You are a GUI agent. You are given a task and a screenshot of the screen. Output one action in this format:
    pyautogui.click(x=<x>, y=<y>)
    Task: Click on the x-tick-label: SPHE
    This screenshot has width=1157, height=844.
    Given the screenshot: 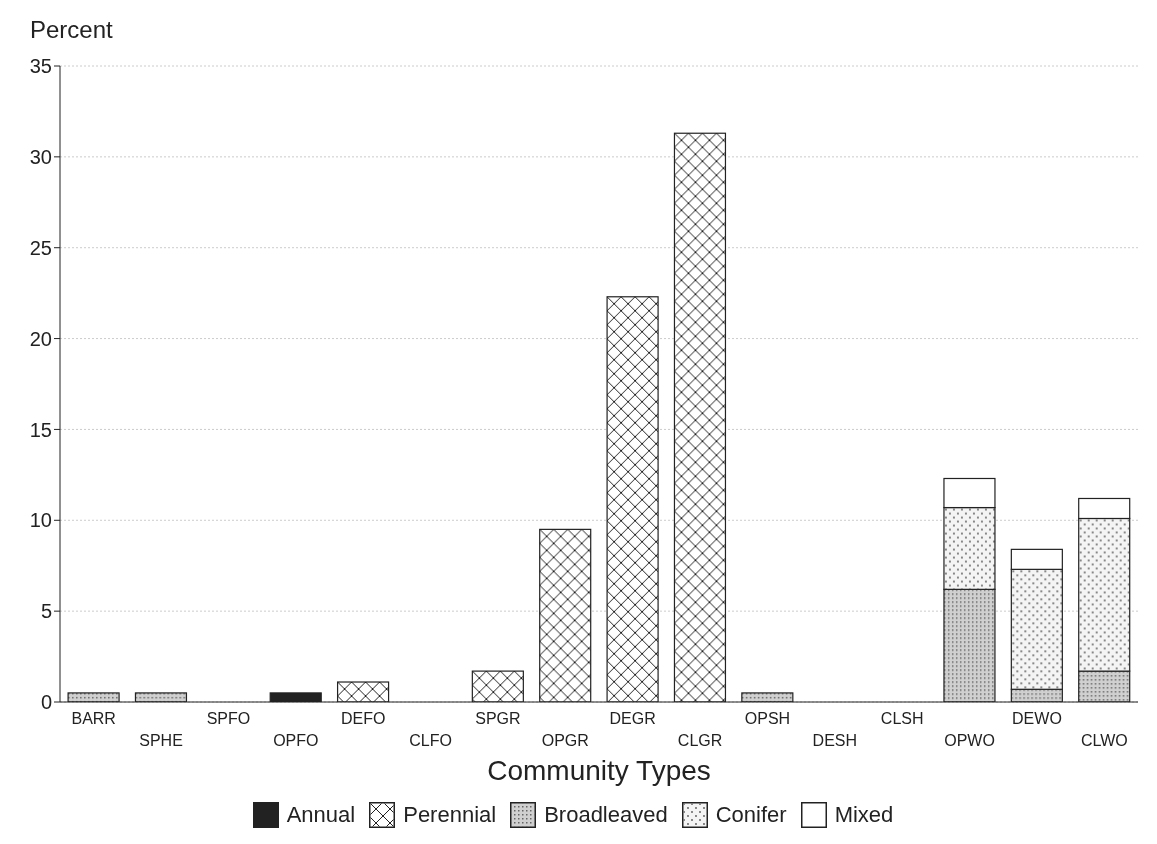 What is the action you would take?
    pyautogui.click(x=161, y=740)
    